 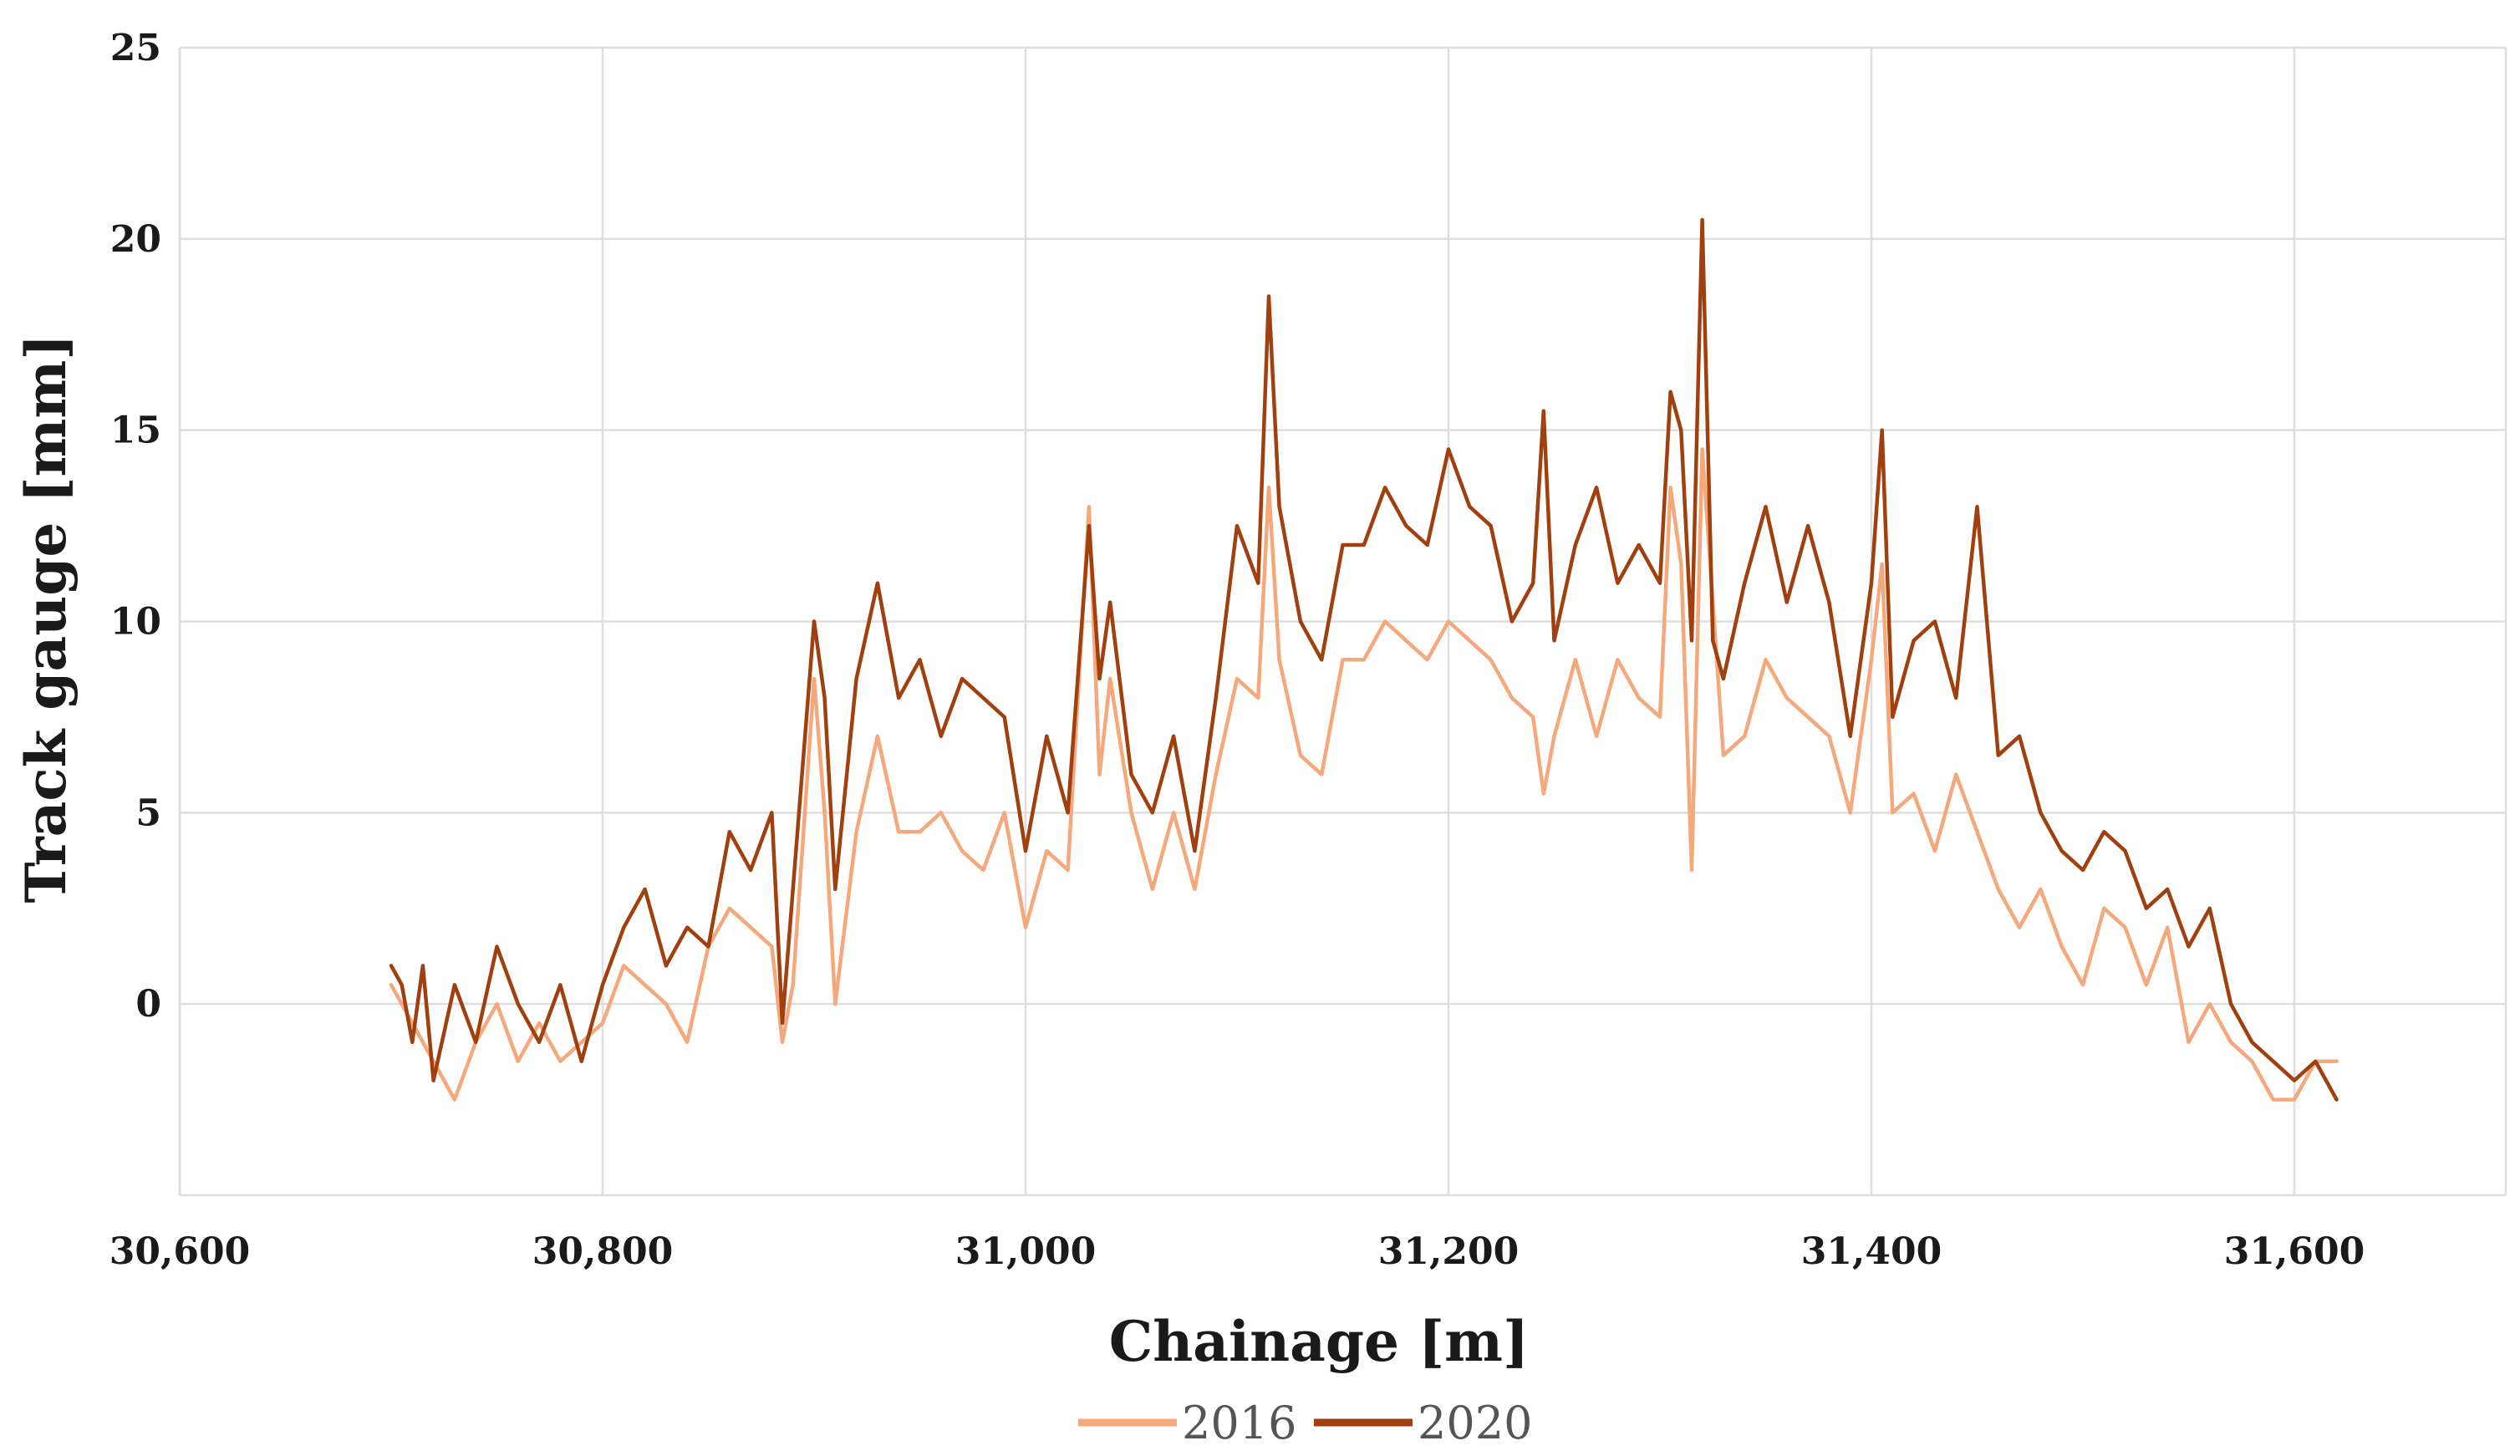 I want to click on x-tick-label: 30,600, so click(x=179, y=1251).